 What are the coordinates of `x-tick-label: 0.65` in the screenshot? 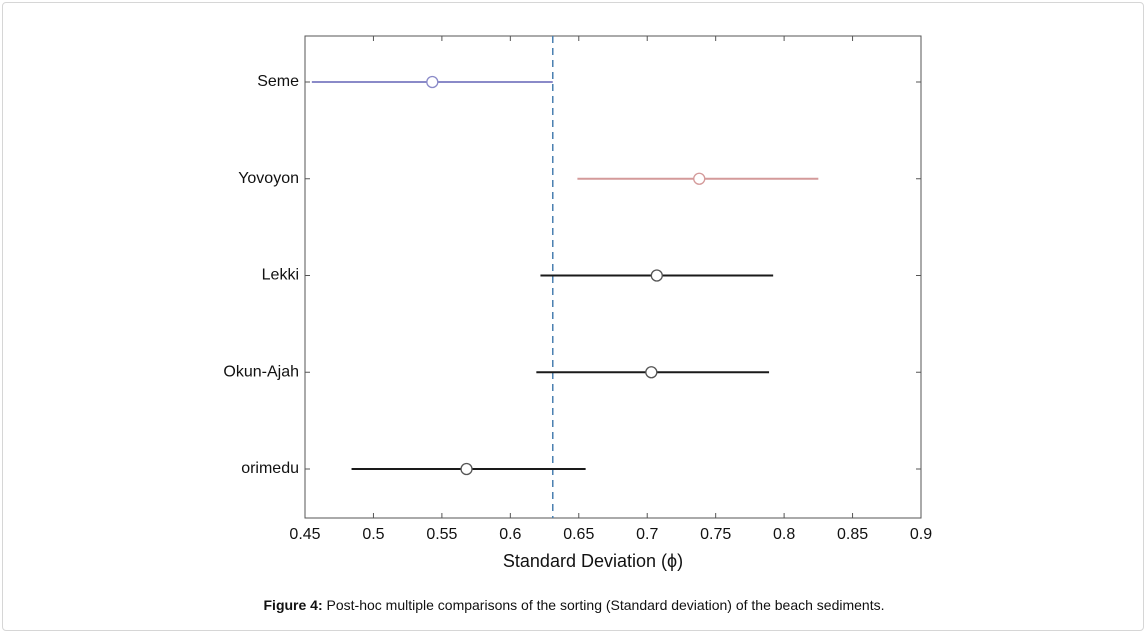 It's located at (578, 534).